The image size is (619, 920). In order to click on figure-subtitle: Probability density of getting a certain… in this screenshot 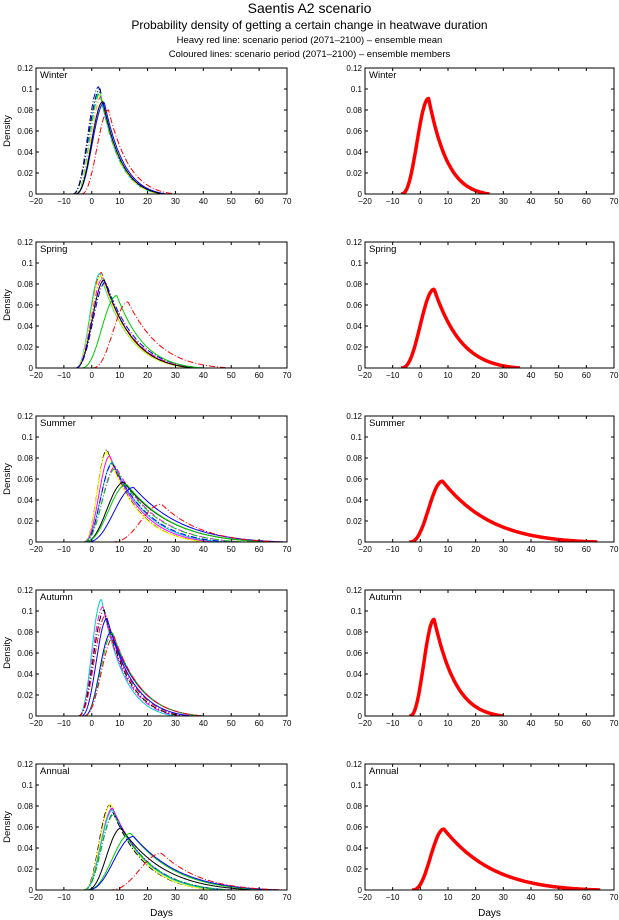, I will do `click(309, 25)`.